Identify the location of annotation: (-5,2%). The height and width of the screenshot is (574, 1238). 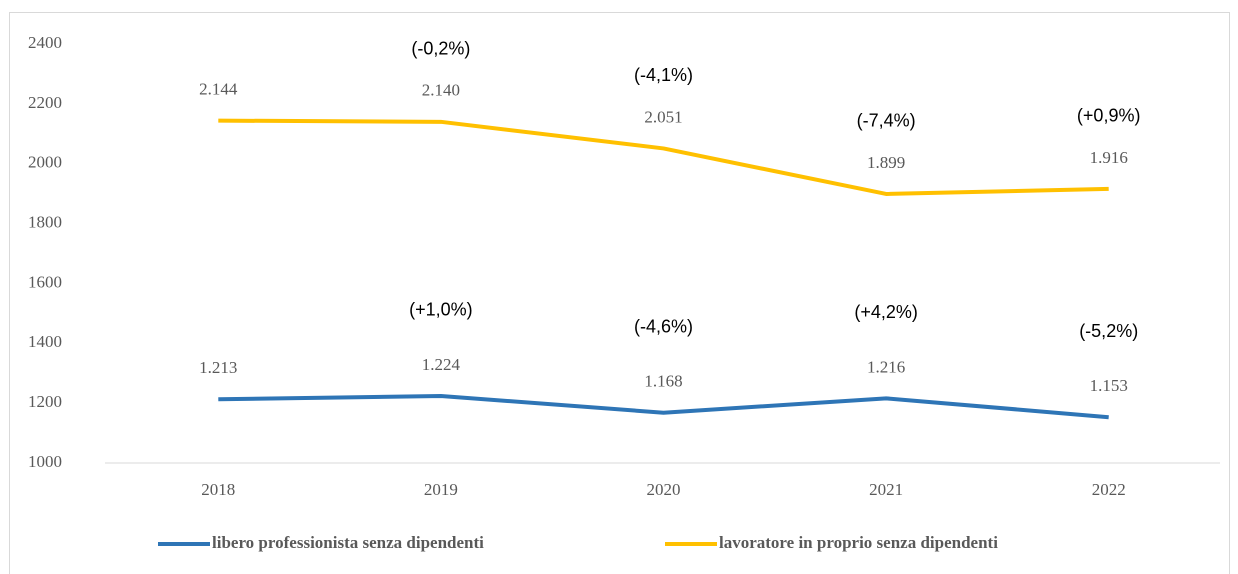
(1108, 331).